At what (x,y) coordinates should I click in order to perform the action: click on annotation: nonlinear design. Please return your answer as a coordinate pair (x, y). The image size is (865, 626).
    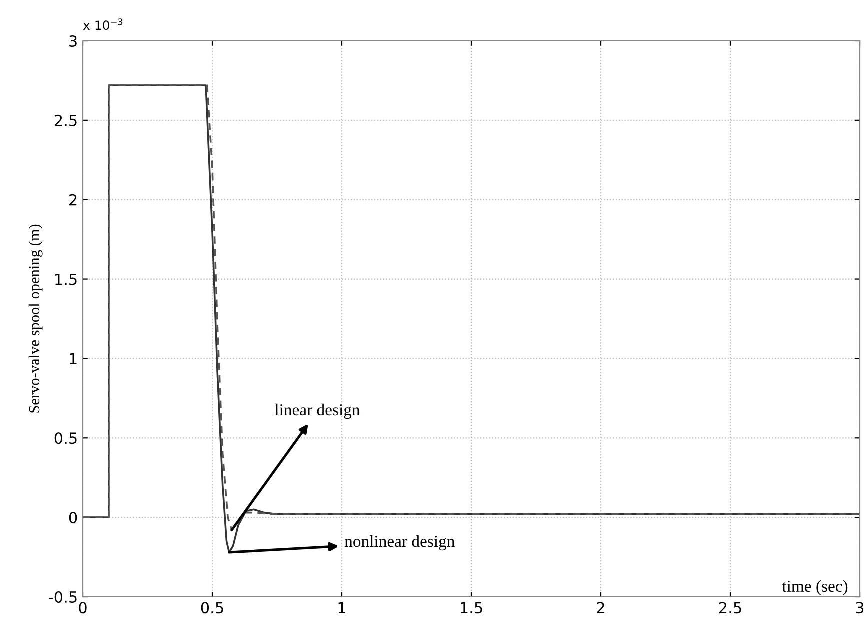
    Looking at the image, I should click on (399, 543).